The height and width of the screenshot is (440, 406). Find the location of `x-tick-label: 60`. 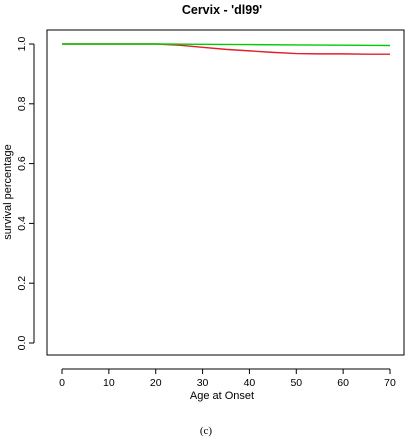

x-tick-label: 60 is located at coordinates (343, 383).